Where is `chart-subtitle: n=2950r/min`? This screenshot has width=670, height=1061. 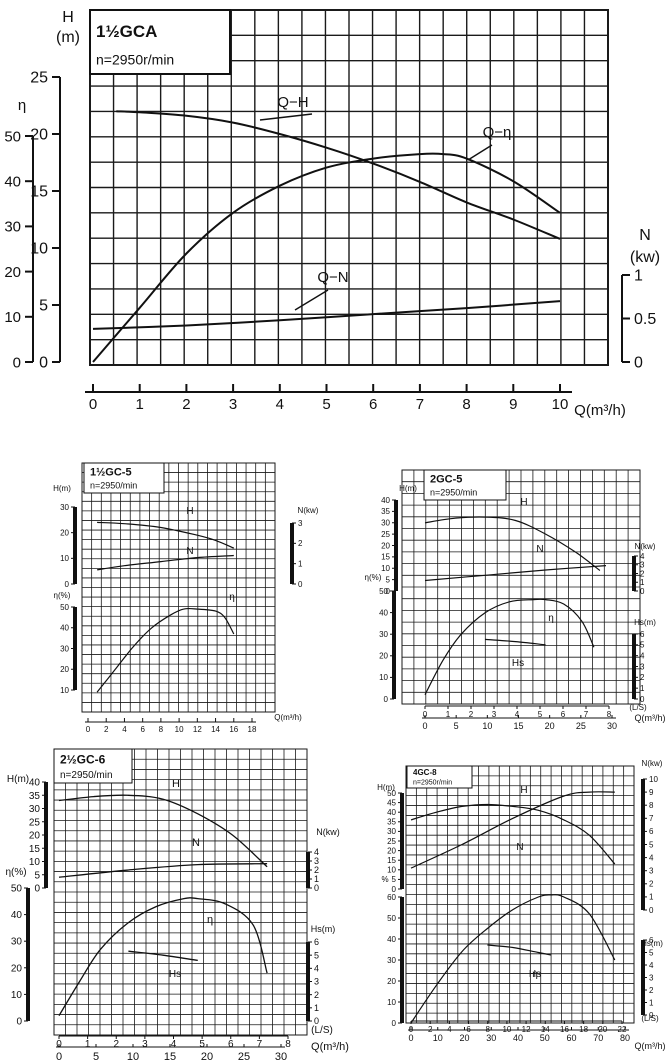 chart-subtitle: n=2950r/min is located at coordinates (135, 59).